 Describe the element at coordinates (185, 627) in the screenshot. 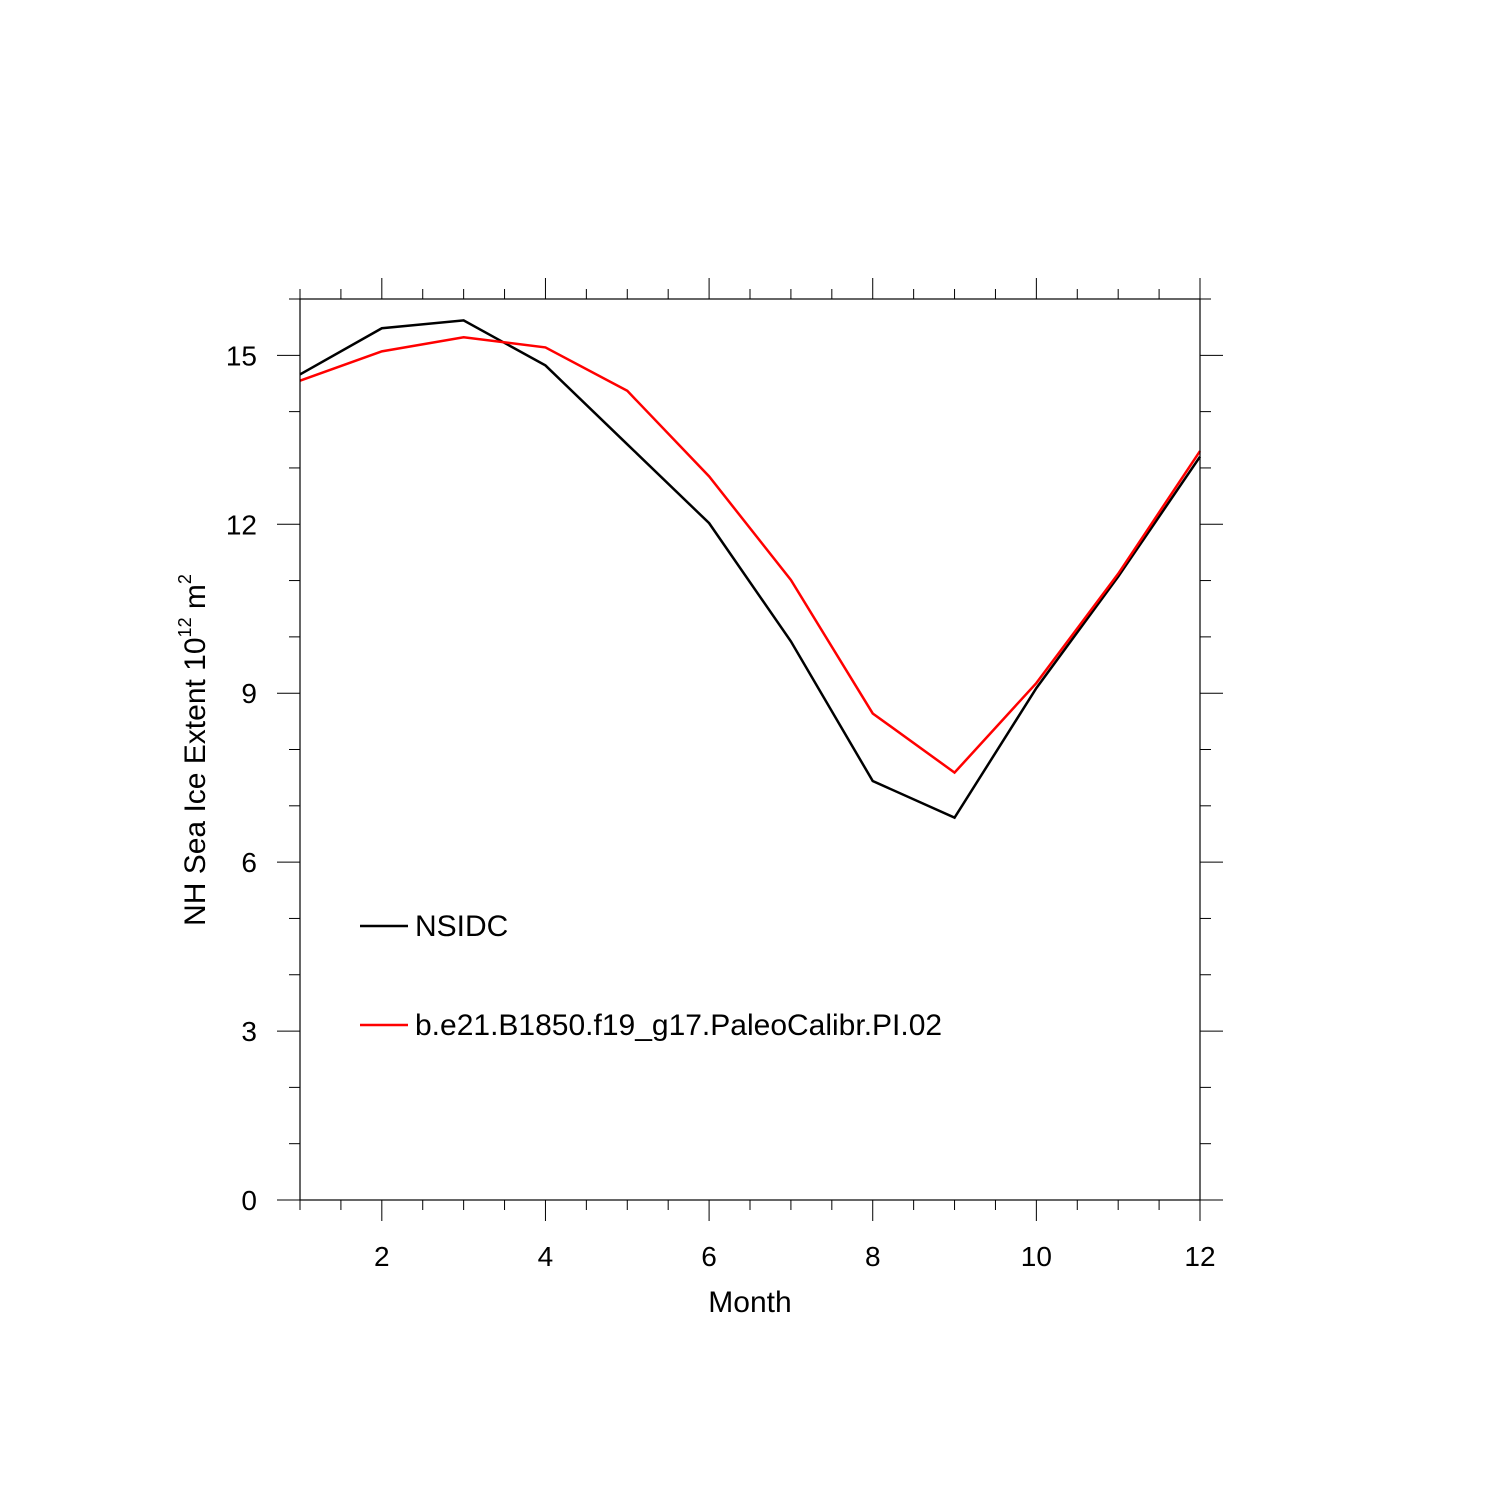

I see `y-axis-title-exp1: 12` at that location.